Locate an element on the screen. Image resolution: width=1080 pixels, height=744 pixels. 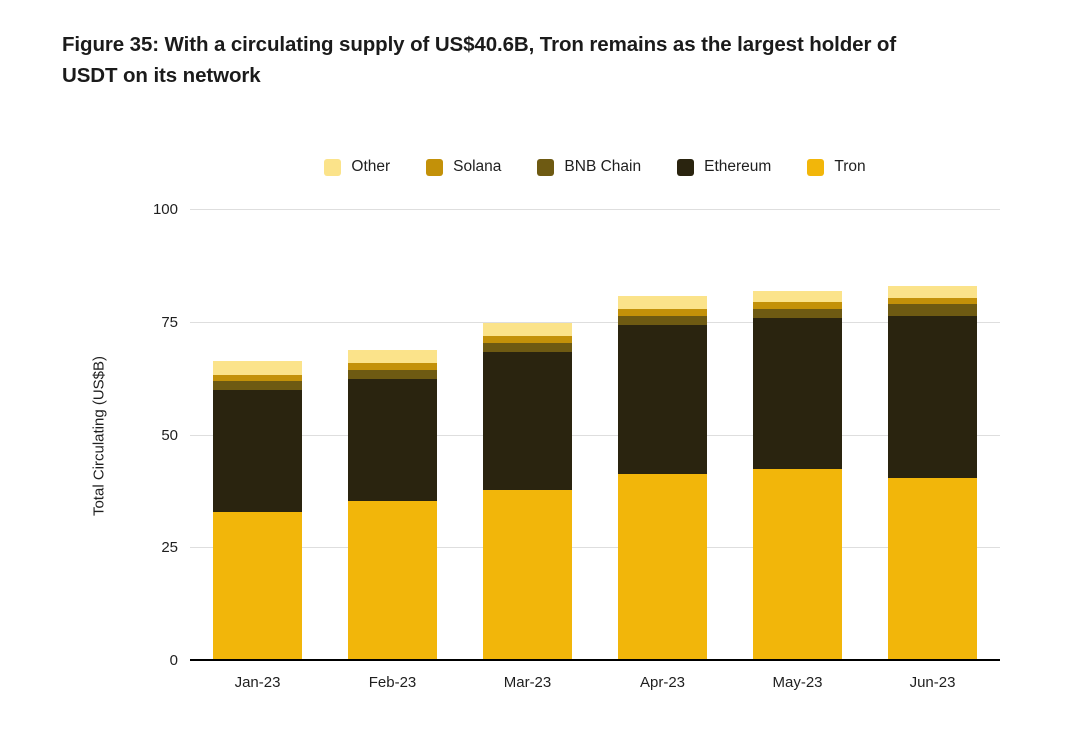
y-tick-labels: 0 25 50 75 100 is located at coordinates (149, 435).